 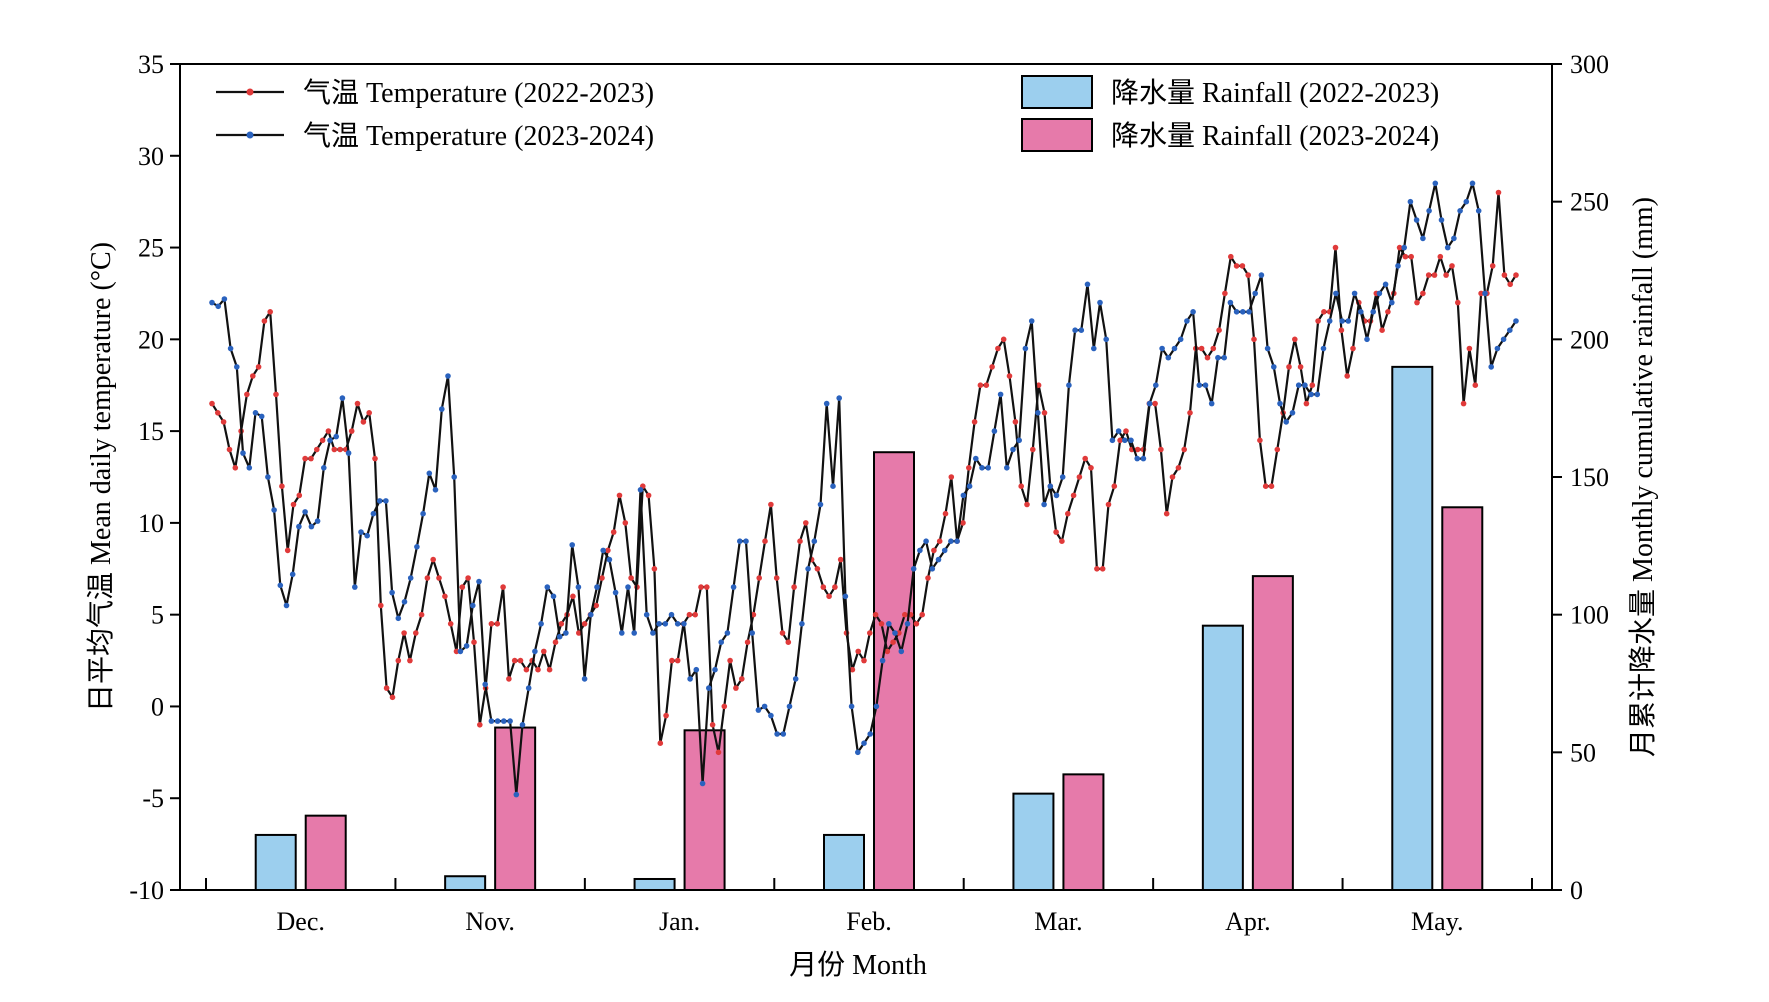 I want to click on x-tick-label: Dec., so click(x=301, y=921).